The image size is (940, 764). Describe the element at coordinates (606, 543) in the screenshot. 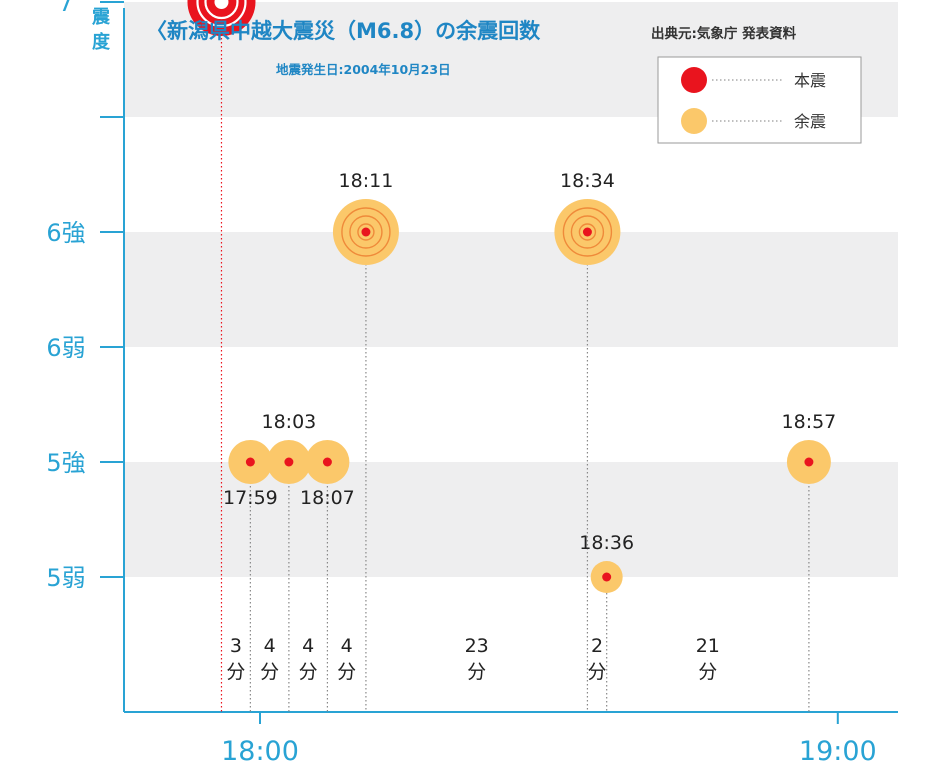

I see `time-label: 18:36` at that location.